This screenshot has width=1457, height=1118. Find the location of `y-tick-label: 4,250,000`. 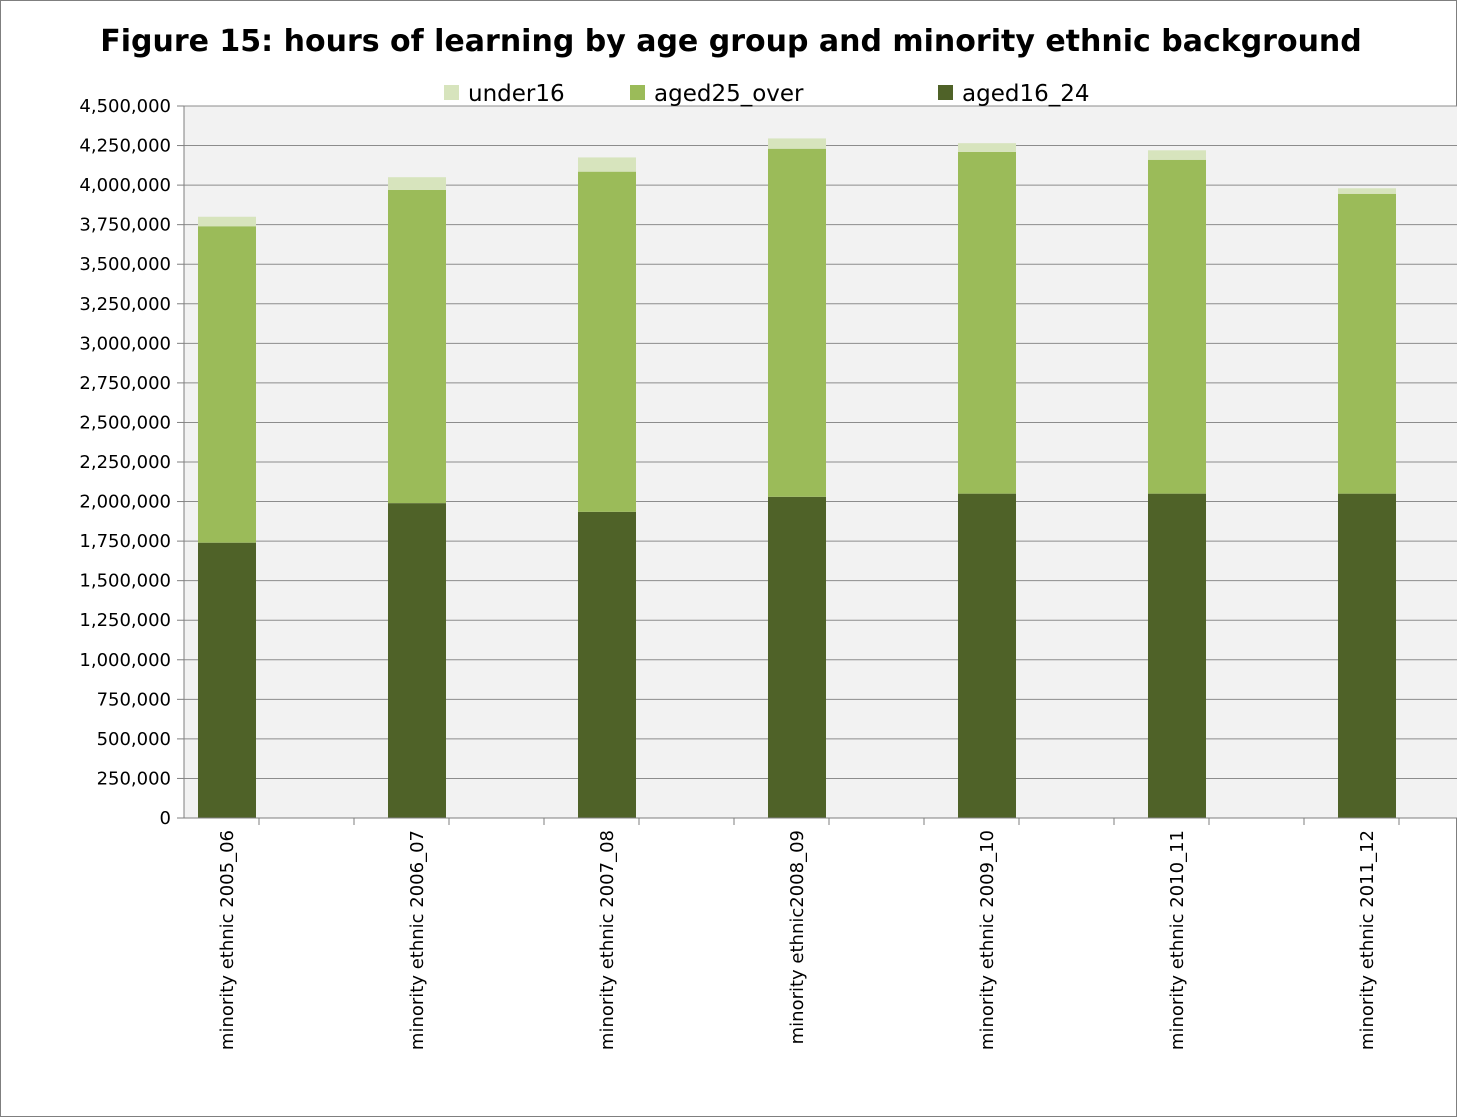

y-tick-label: 4,250,000 is located at coordinates (125, 146).